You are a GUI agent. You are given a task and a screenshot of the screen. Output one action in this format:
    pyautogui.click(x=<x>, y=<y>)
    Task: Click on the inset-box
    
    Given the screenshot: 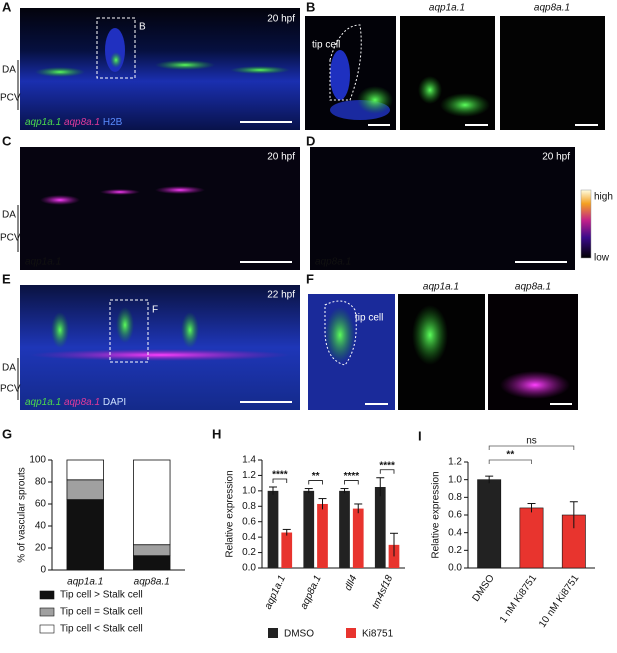 What is the action you would take?
    pyautogui.click(x=116, y=48)
    